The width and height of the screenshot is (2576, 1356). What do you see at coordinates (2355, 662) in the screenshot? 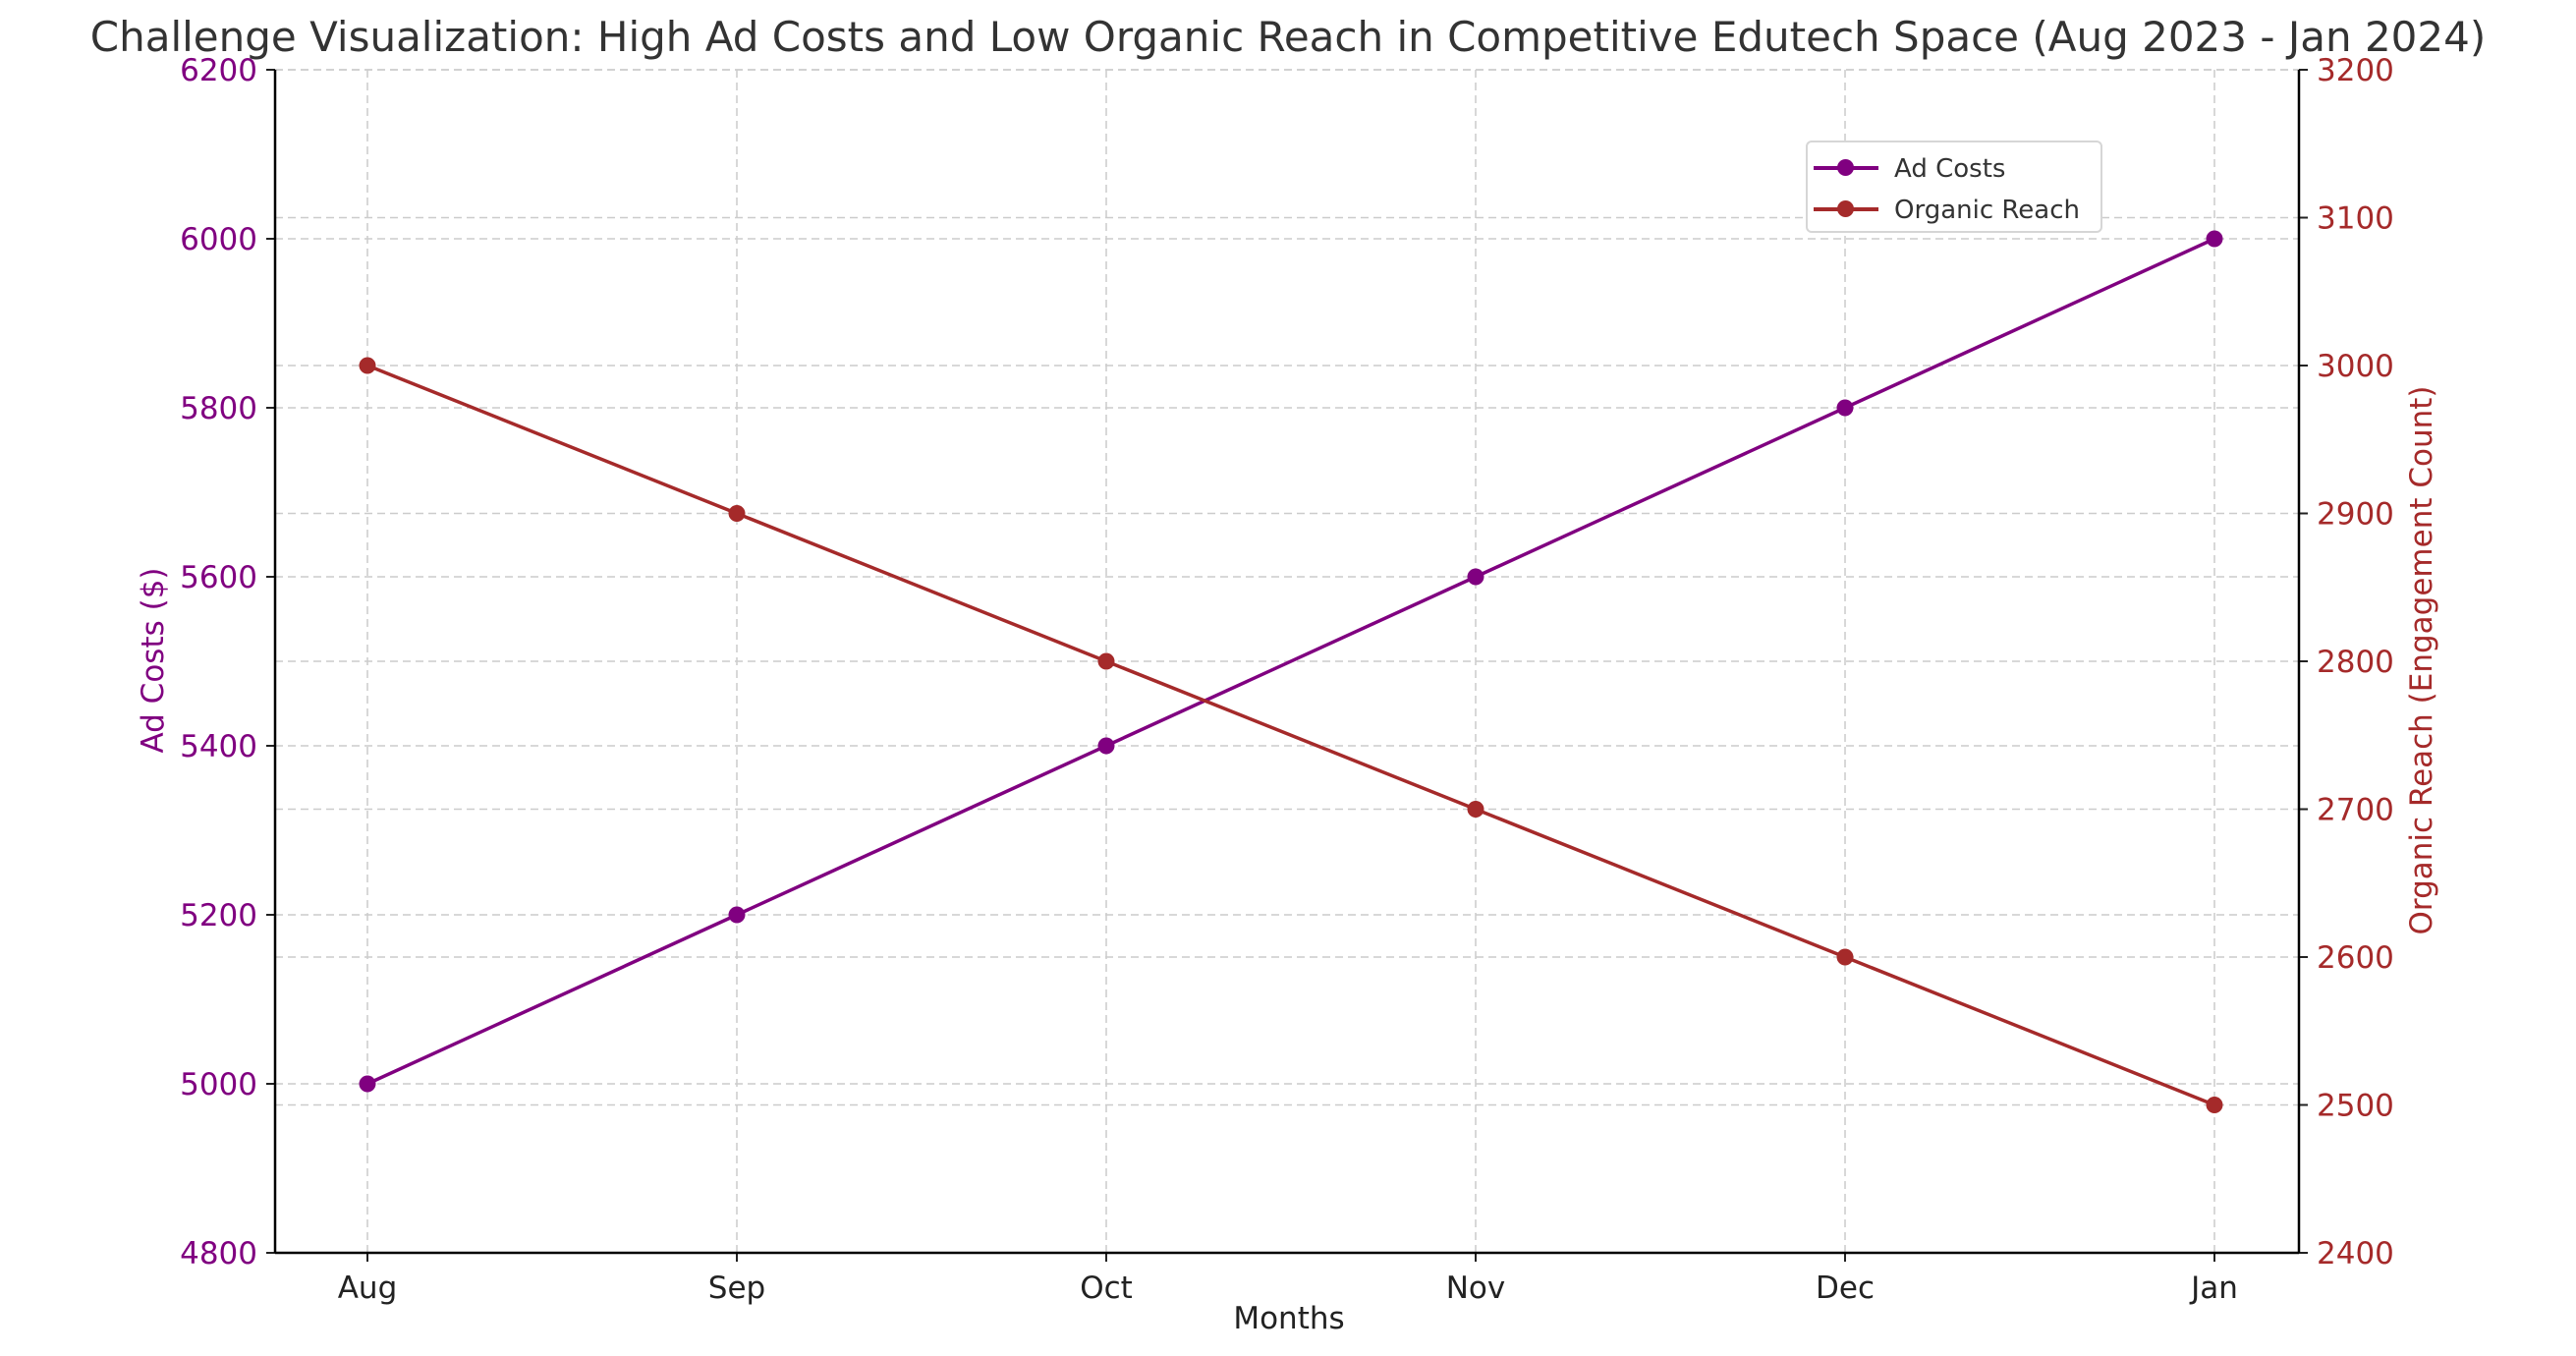
I see `right-y-tick-label: 2800` at bounding box center [2355, 662].